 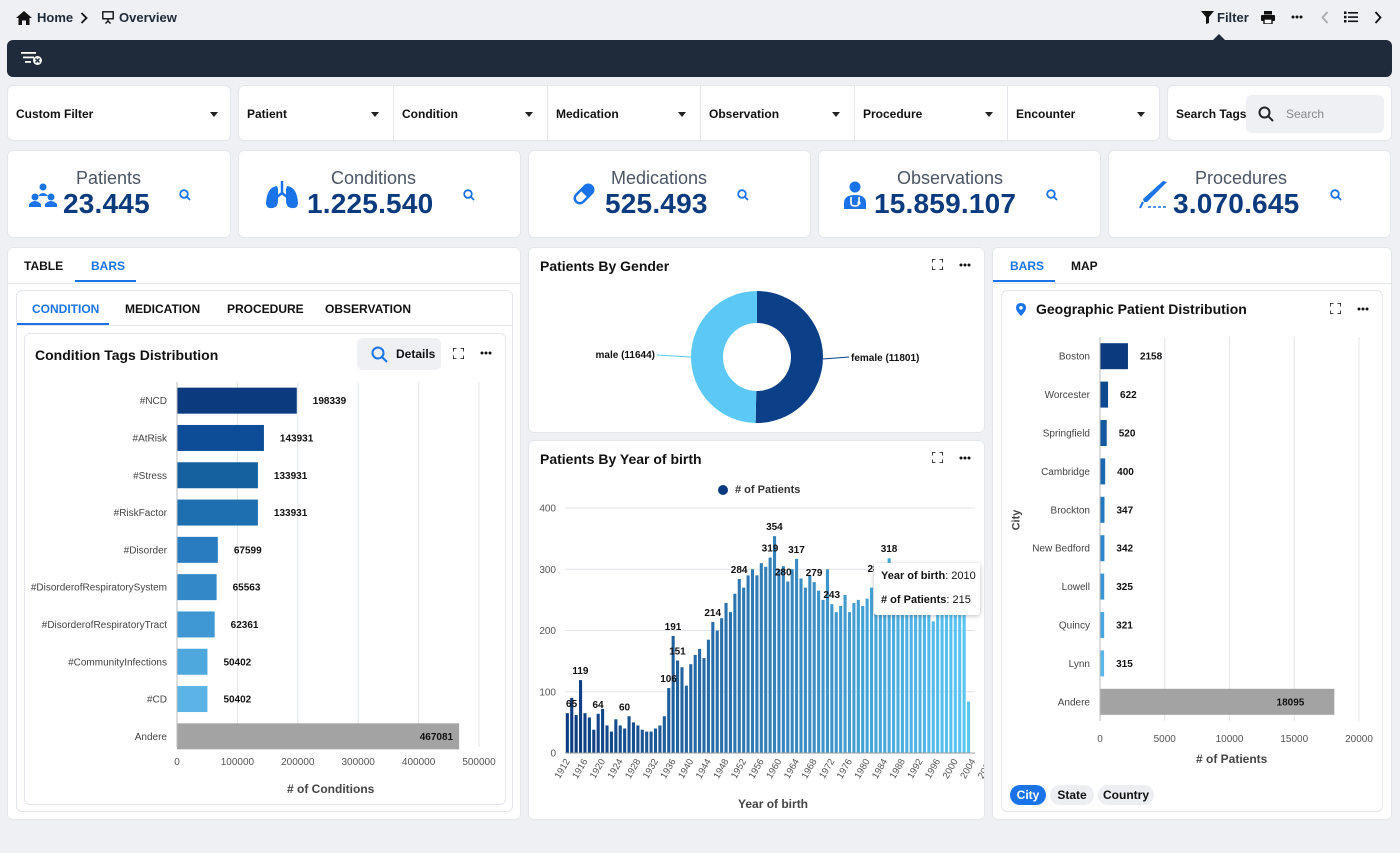 What do you see at coordinates (265, 309) in the screenshot?
I see `subtab-procedure: PROCEDURE` at bounding box center [265, 309].